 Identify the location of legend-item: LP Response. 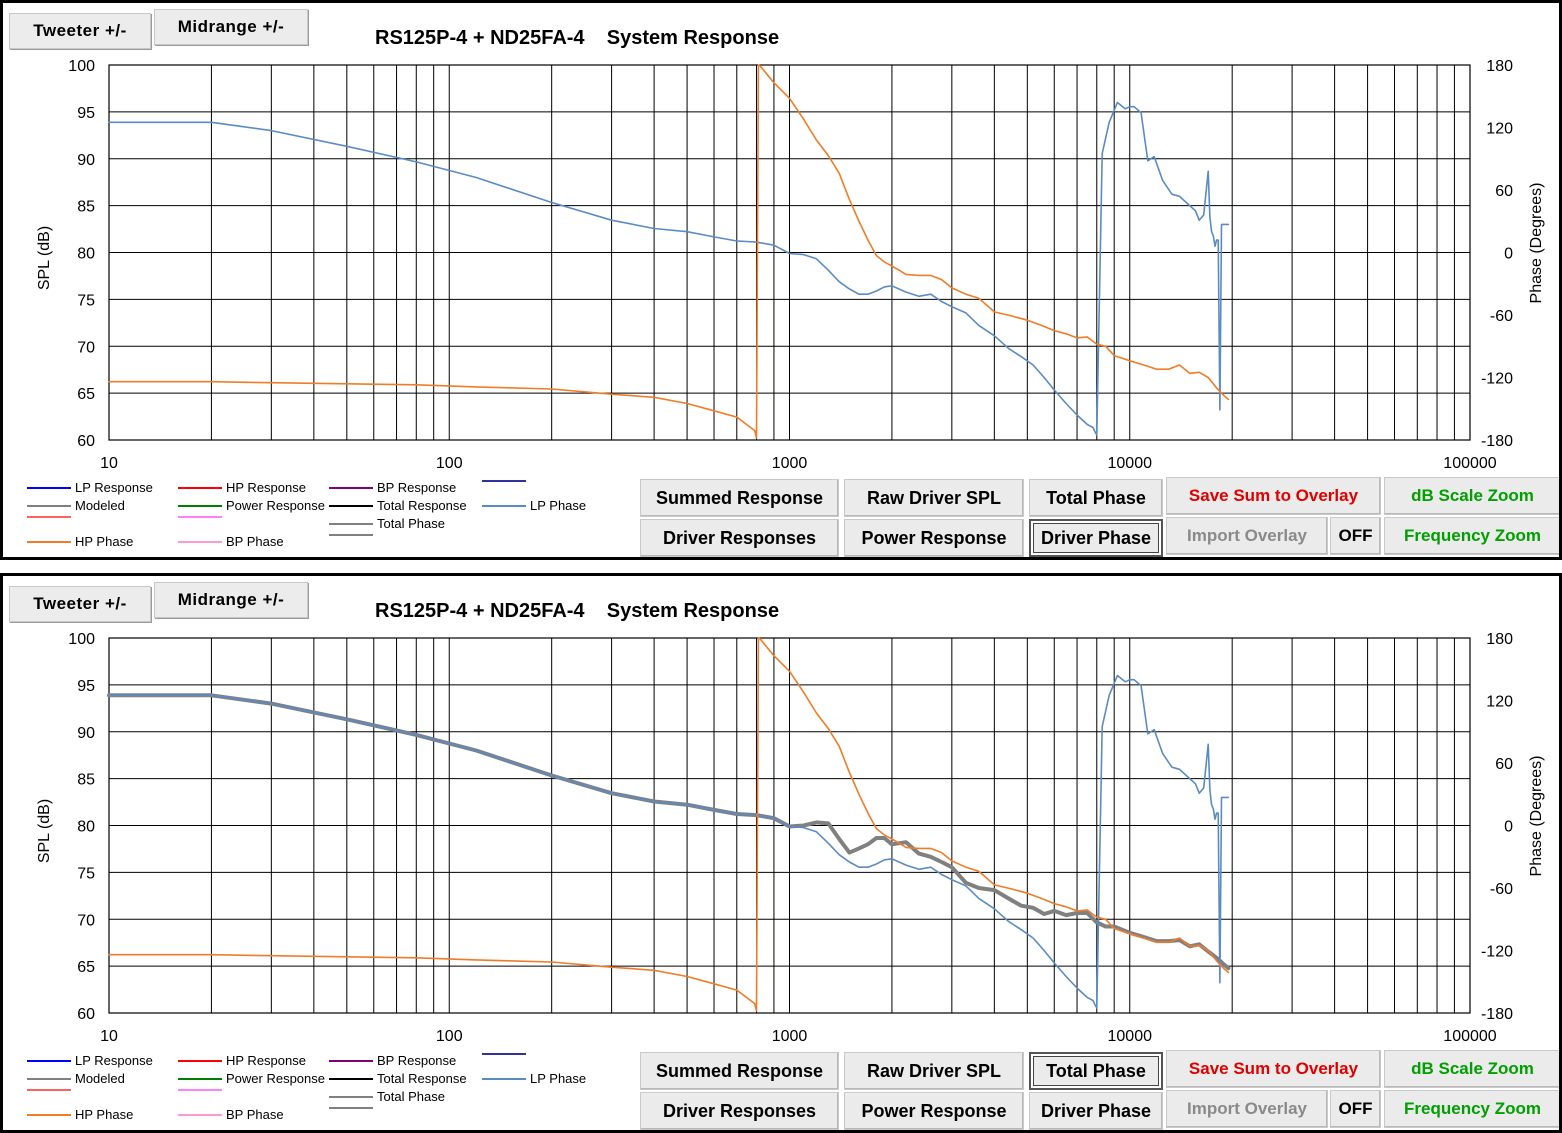
(90, 487).